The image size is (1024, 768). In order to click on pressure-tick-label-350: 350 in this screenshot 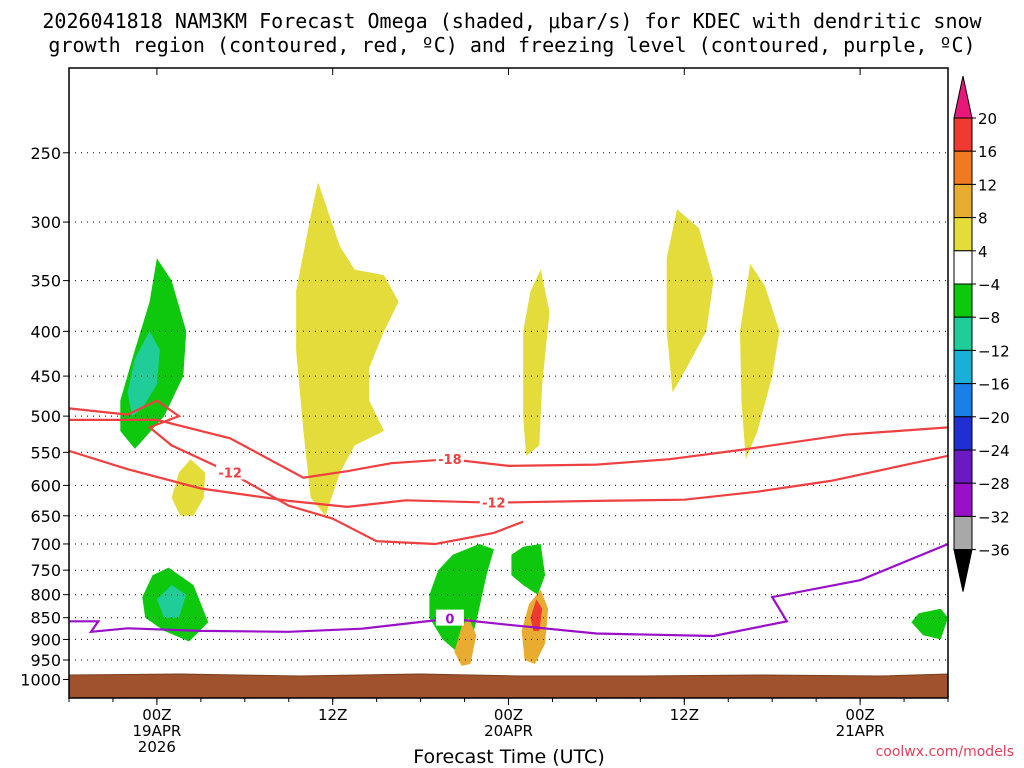, I will do `click(45, 281)`.